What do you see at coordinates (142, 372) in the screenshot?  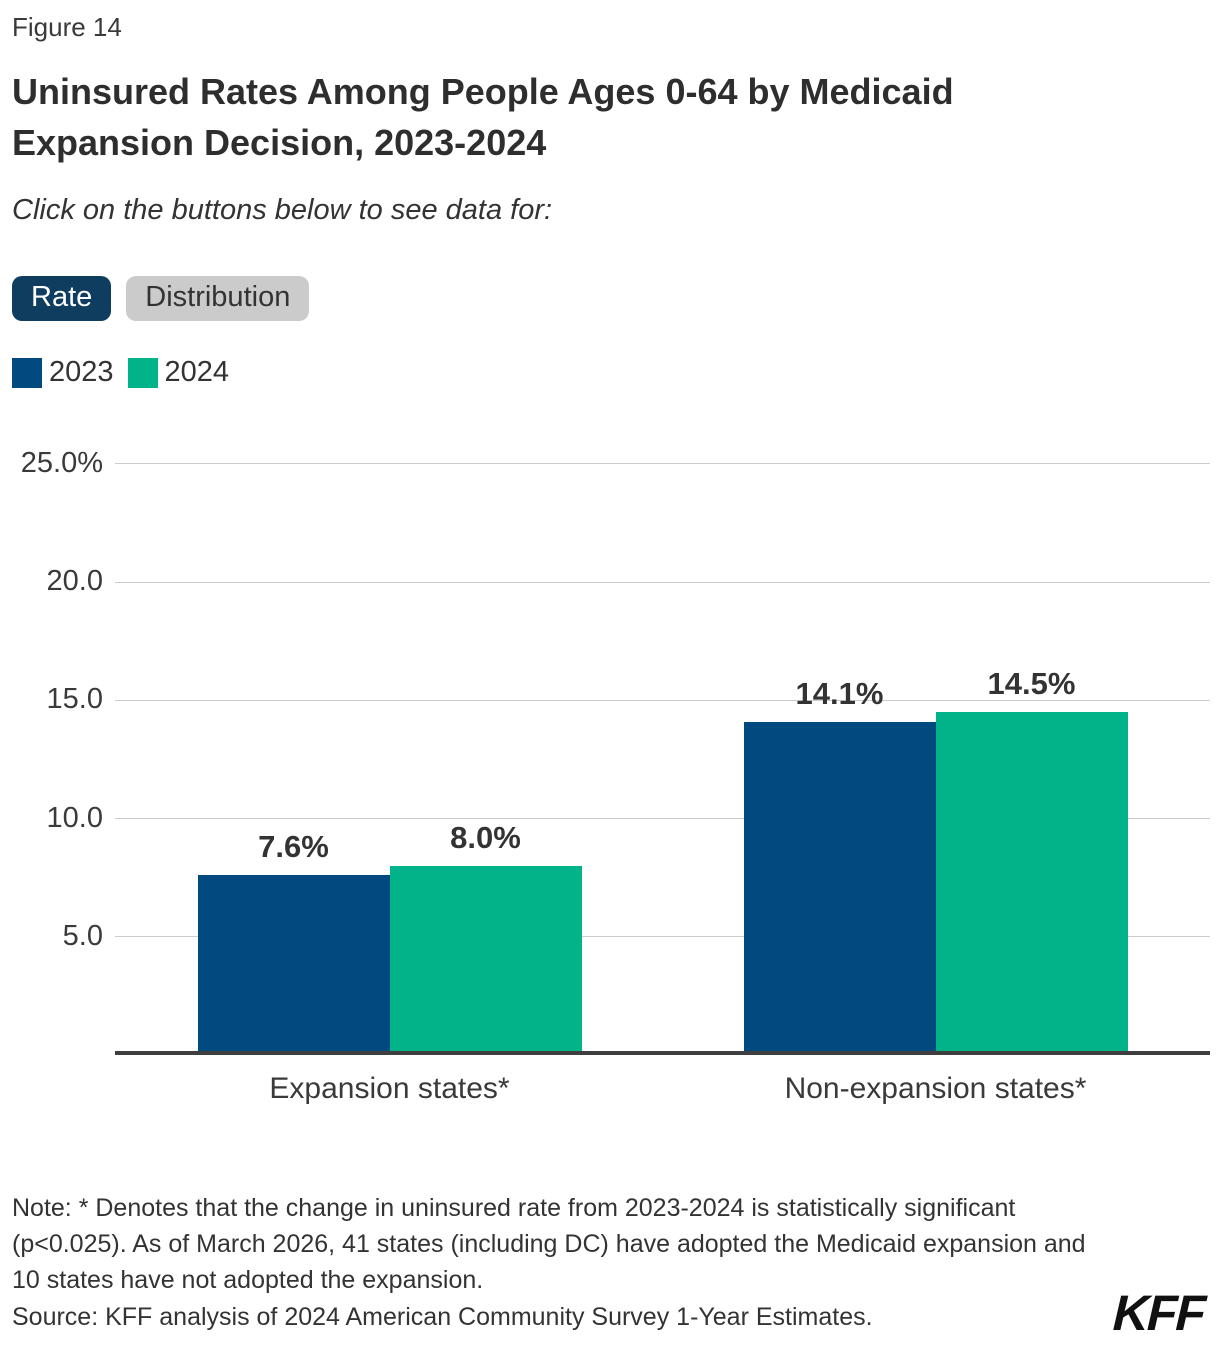 I see `legend-swatch-2024` at bounding box center [142, 372].